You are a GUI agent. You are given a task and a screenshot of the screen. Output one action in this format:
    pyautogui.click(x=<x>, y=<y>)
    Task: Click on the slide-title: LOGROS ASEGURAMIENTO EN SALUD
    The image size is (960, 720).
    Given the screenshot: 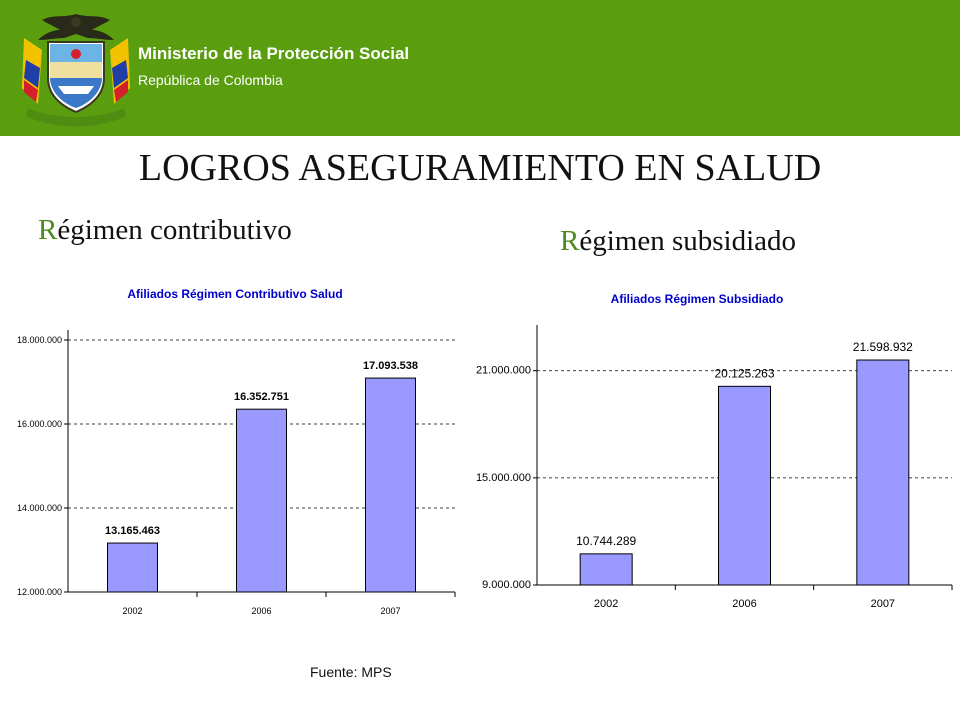 What is the action you would take?
    pyautogui.click(x=480, y=168)
    